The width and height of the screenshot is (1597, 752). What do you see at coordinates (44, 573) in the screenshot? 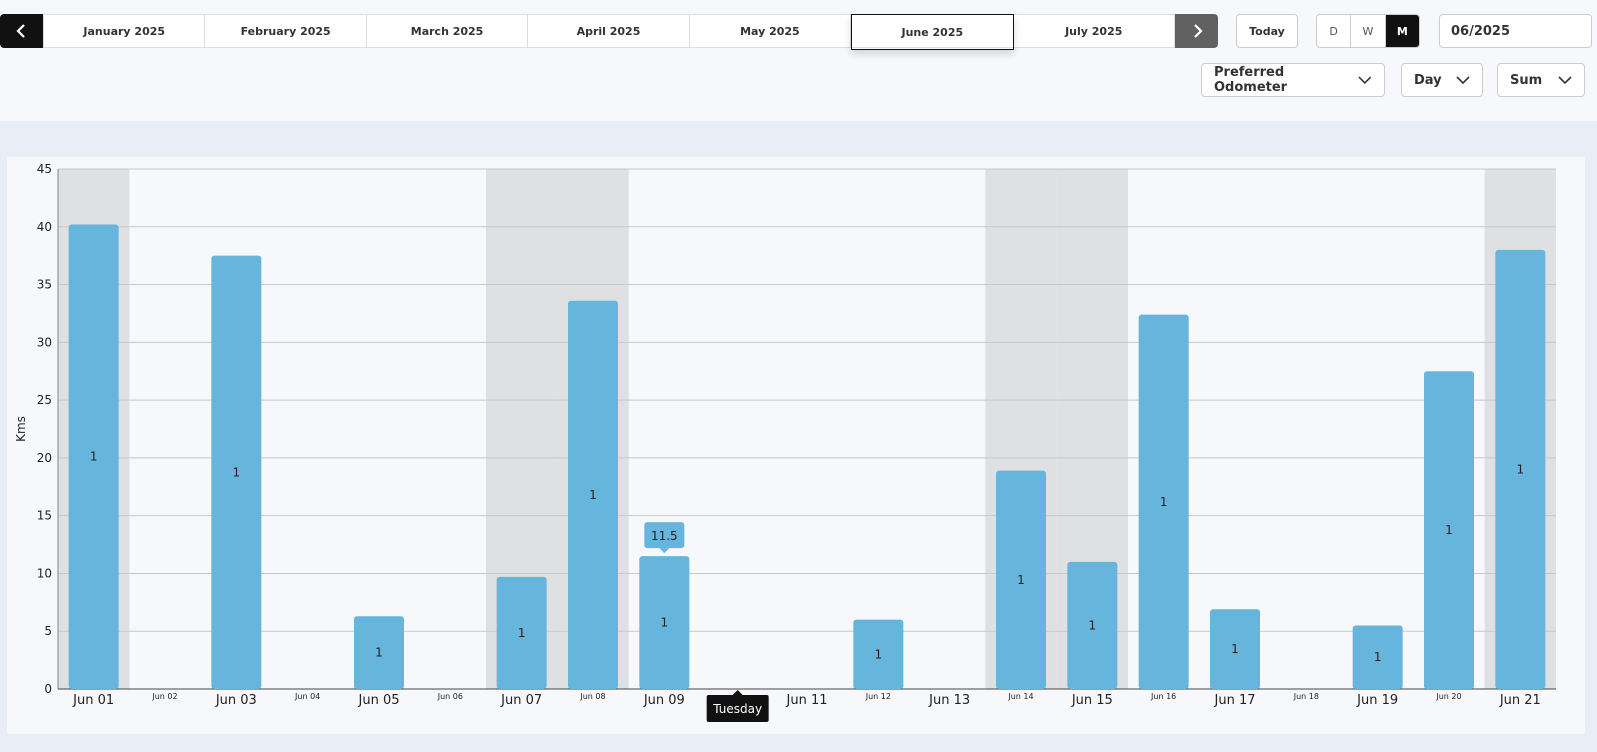
I see `y-tick-label: 10` at bounding box center [44, 573].